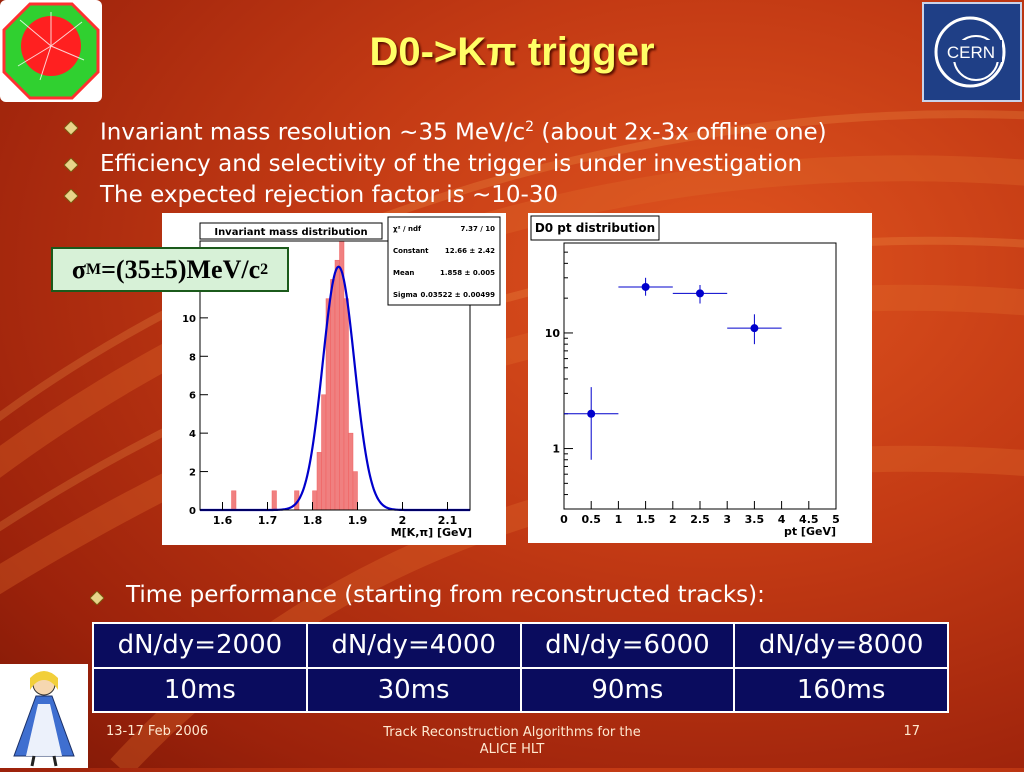  Describe the element at coordinates (619, 519) in the screenshot. I see `x-tick-label: 1` at that location.